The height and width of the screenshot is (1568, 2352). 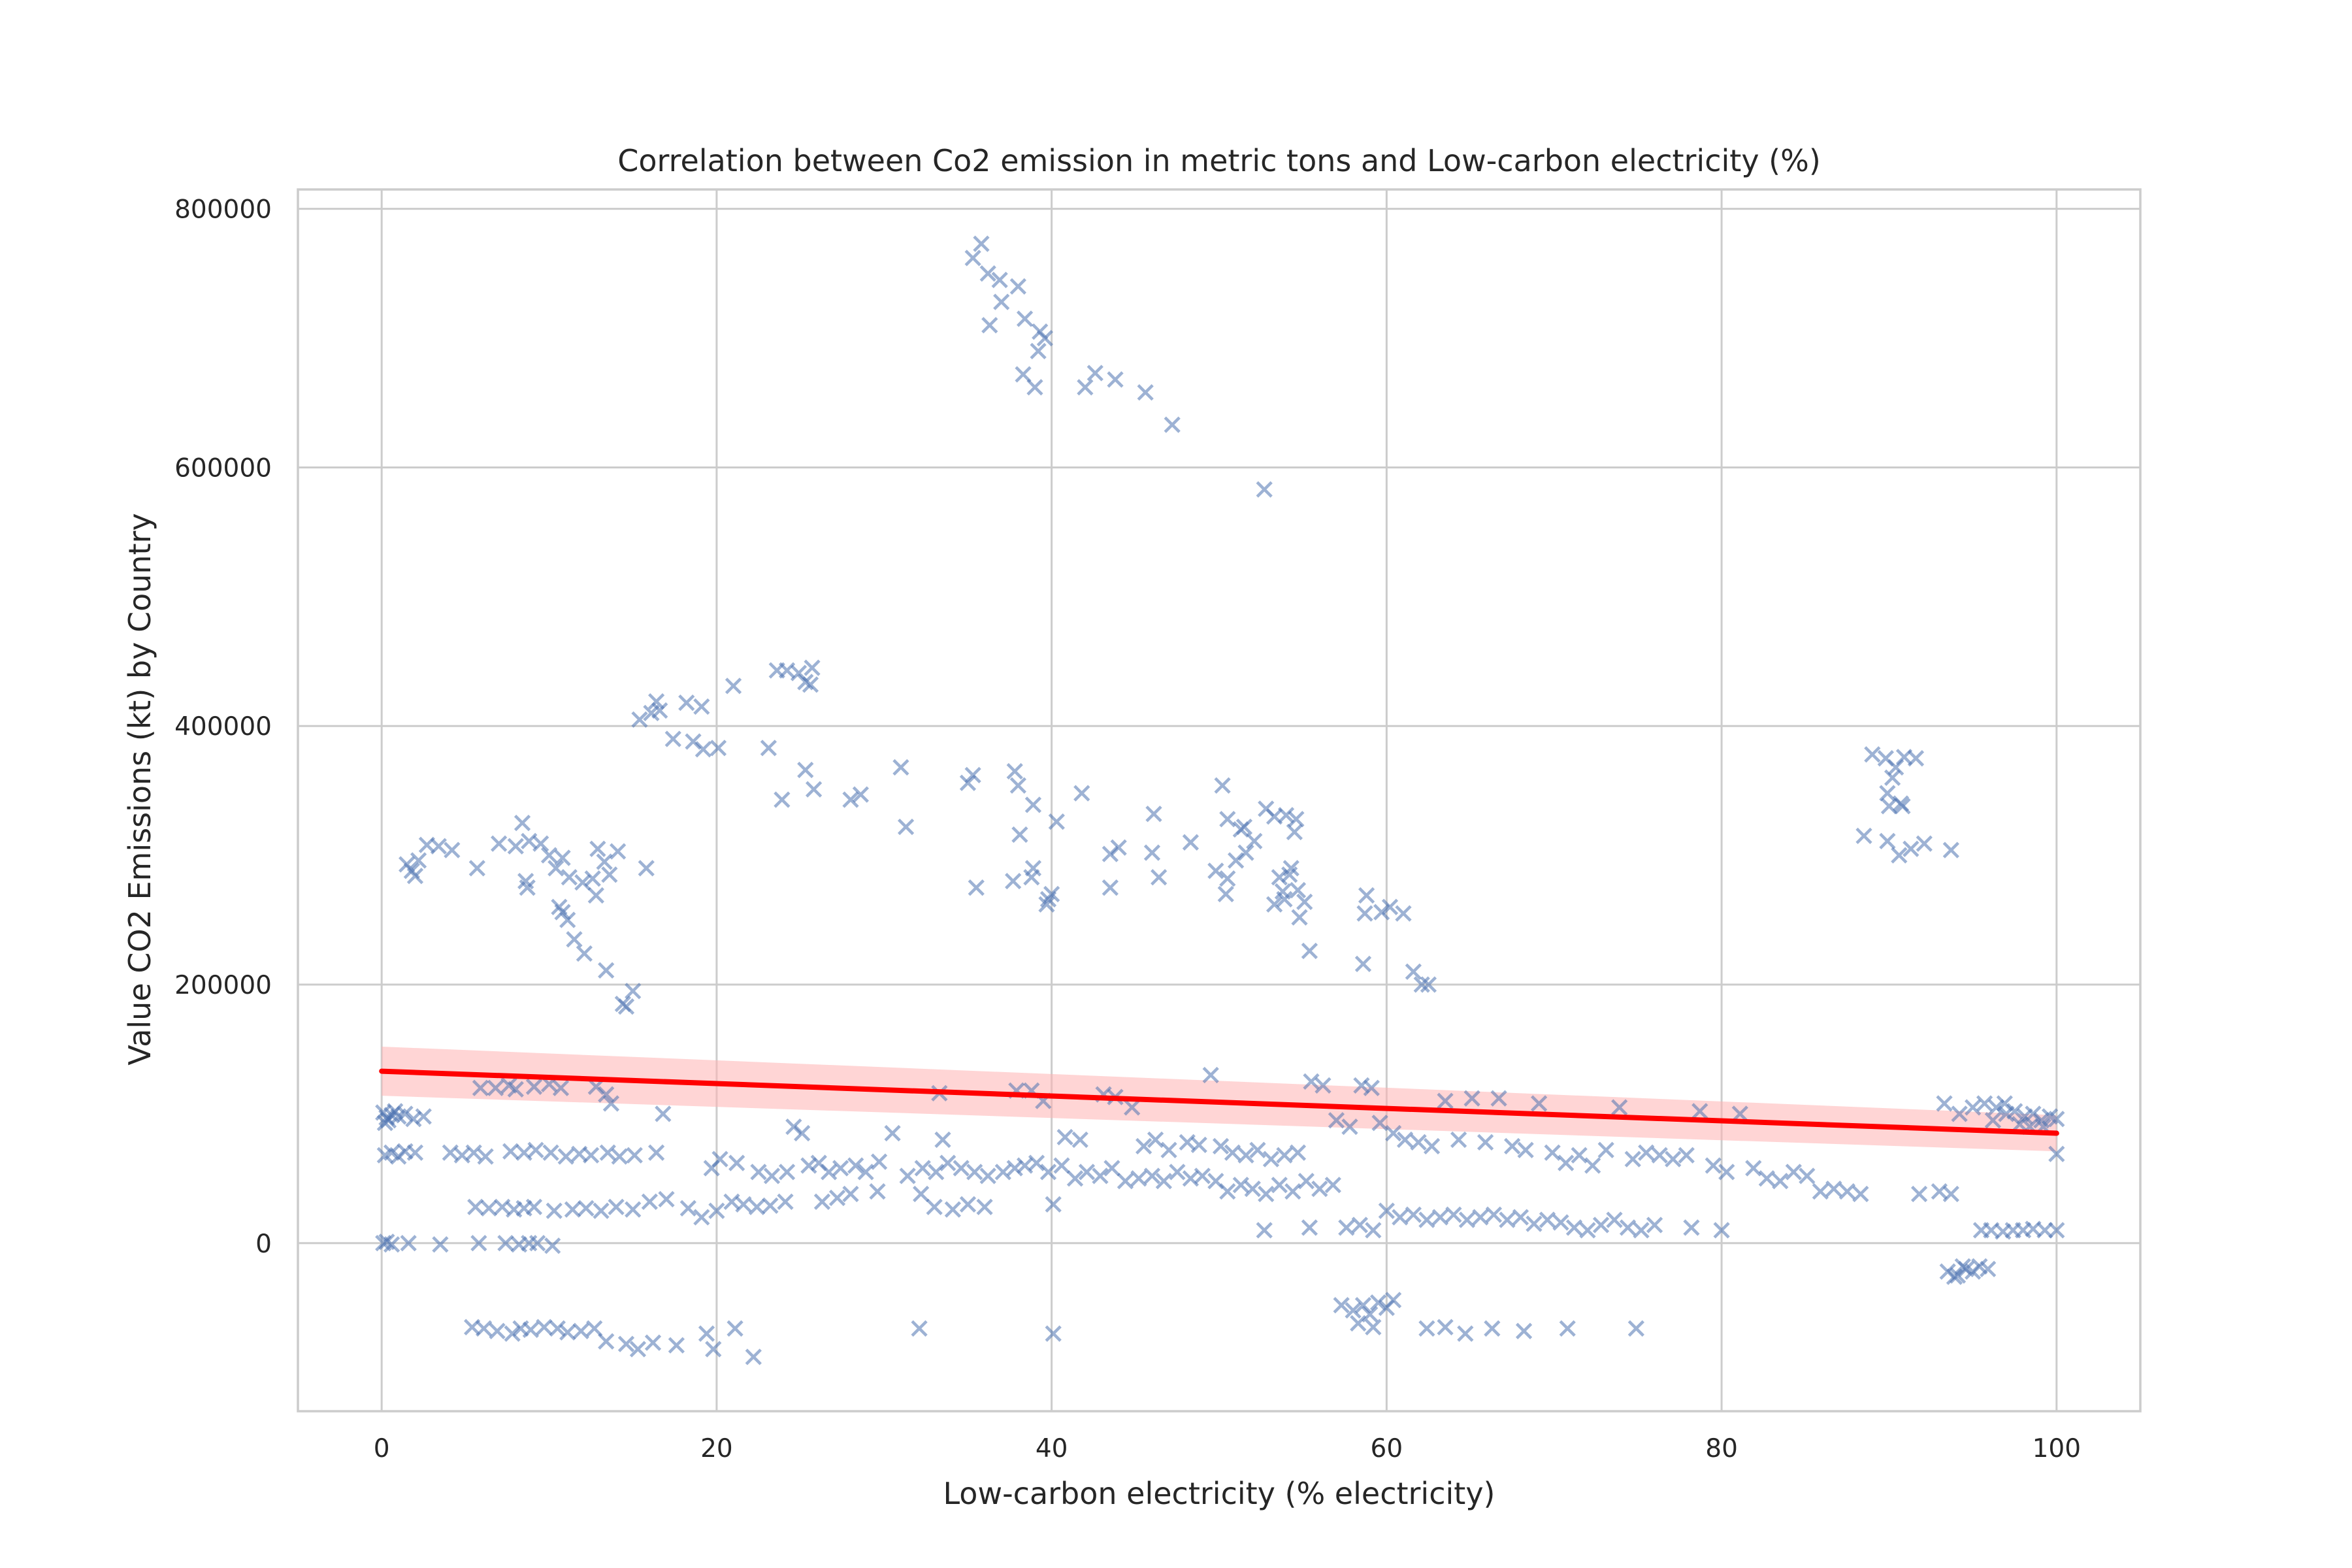 What do you see at coordinates (1721, 1448) in the screenshot?
I see `x-tick-label: 80` at bounding box center [1721, 1448].